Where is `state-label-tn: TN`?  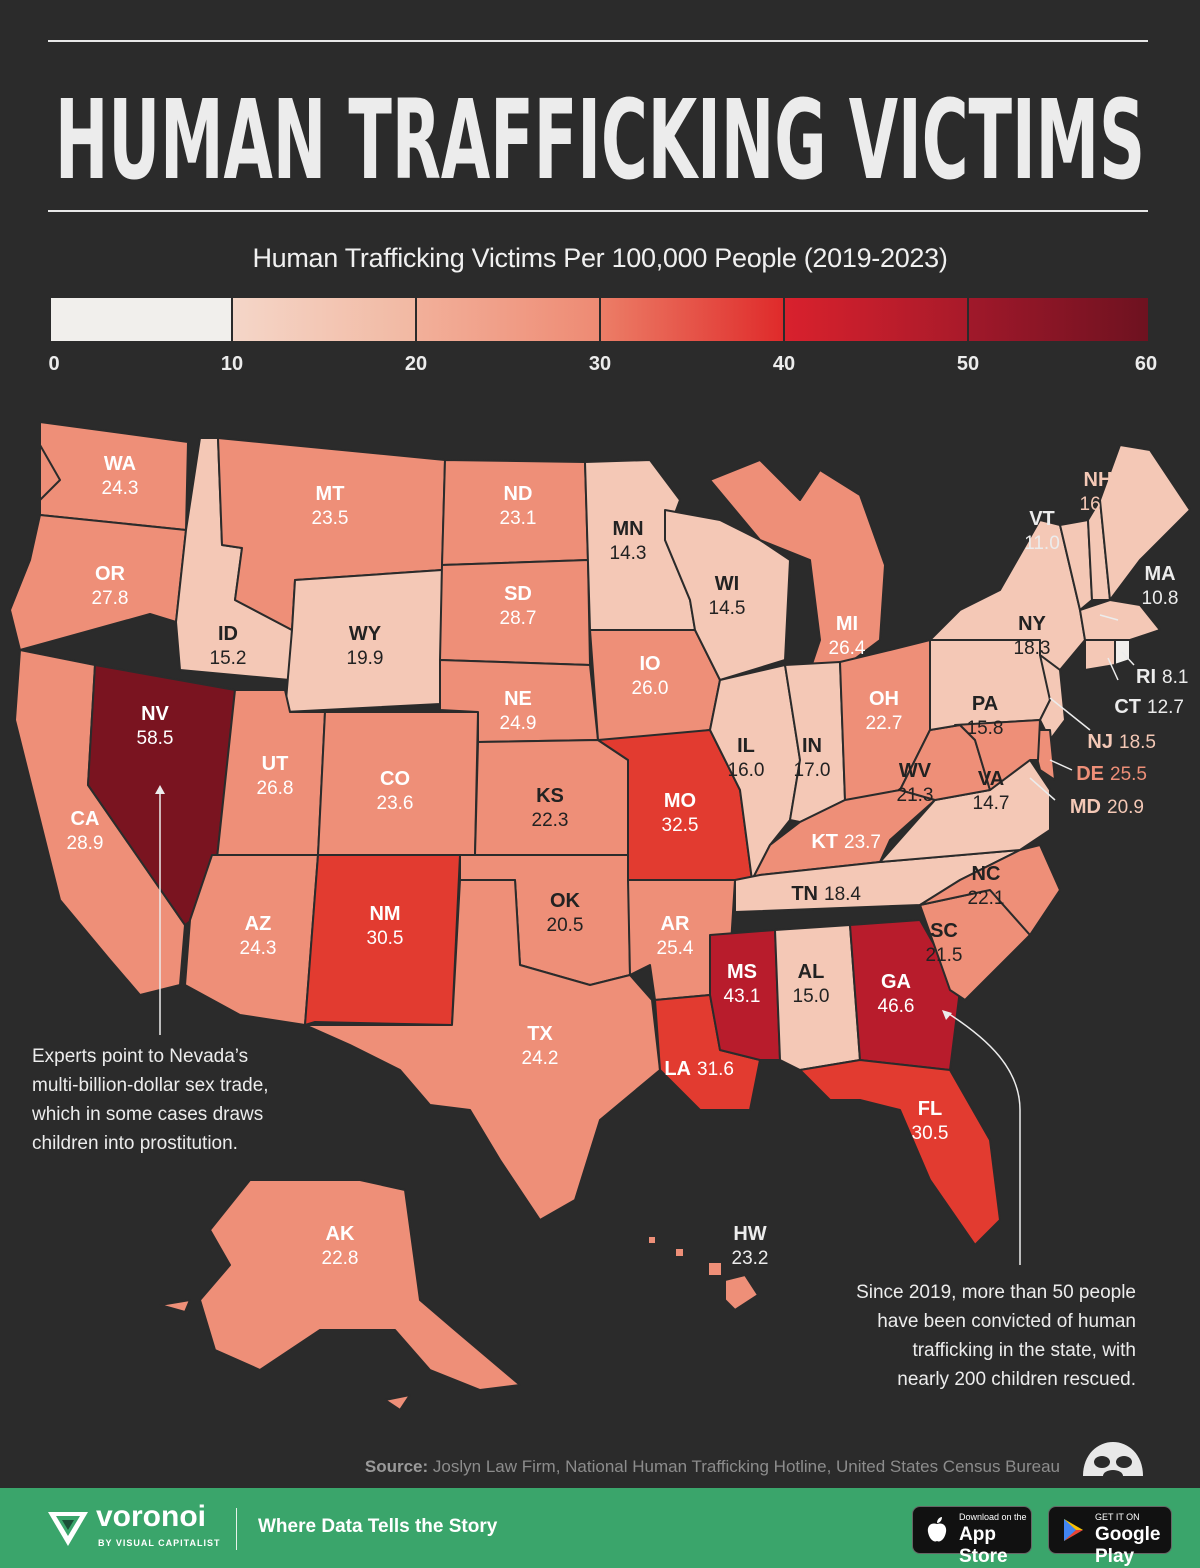 state-label-tn: TN is located at coordinates (804, 894).